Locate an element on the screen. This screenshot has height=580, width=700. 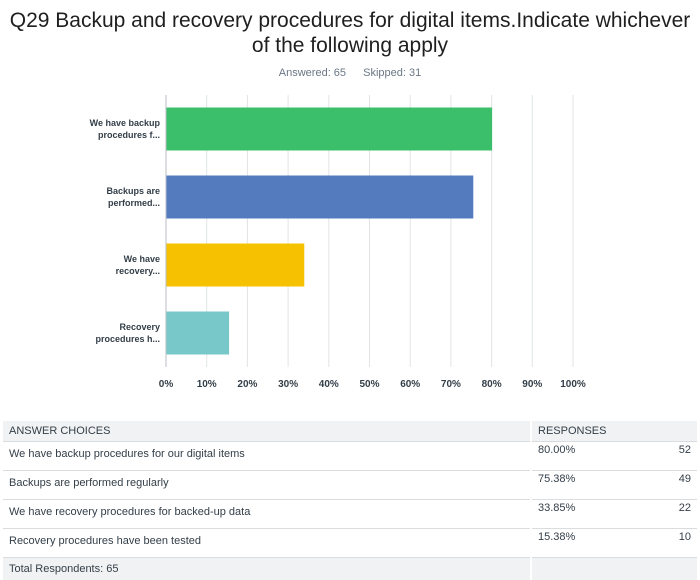
x-tick-label: 20% is located at coordinates (247, 384).